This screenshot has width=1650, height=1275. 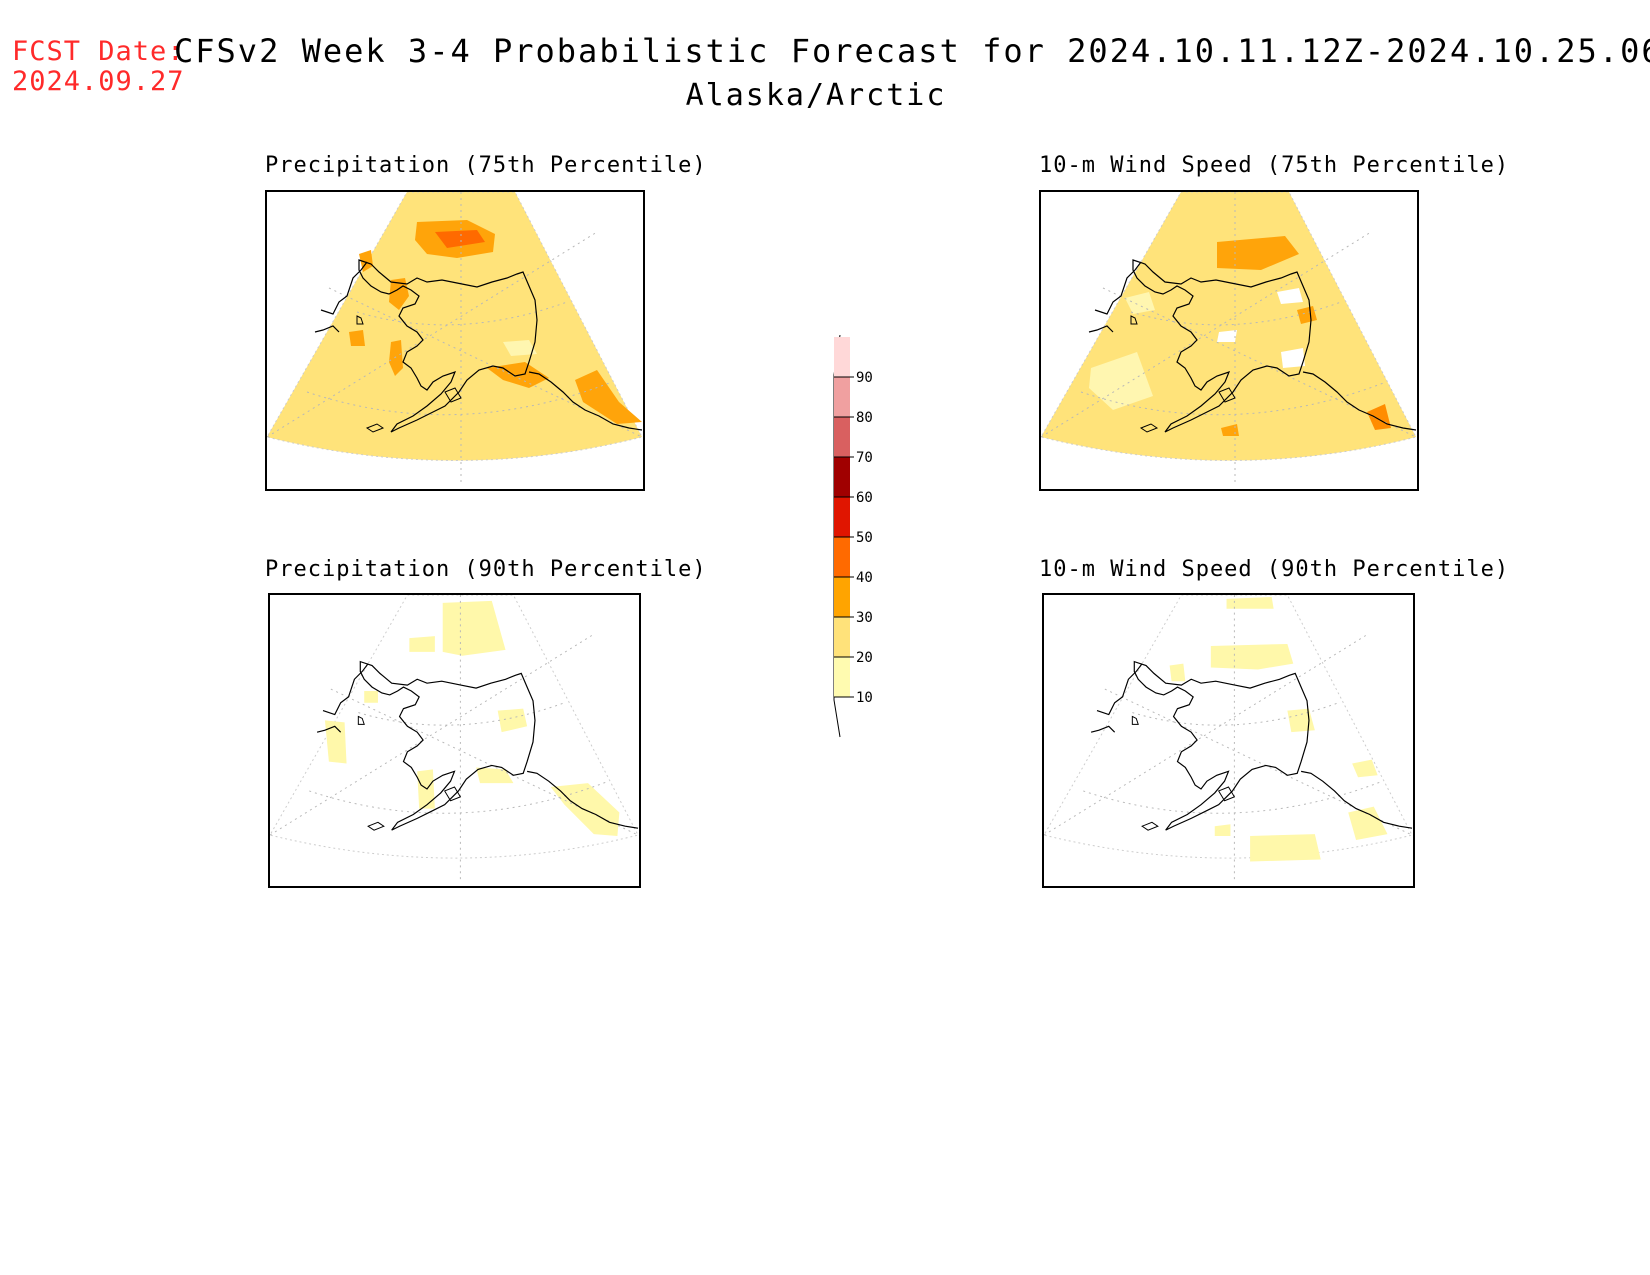 What do you see at coordinates (486, 165) in the screenshot?
I see `panel-title-precip-75: Precipitation (75th Percentile)` at bounding box center [486, 165].